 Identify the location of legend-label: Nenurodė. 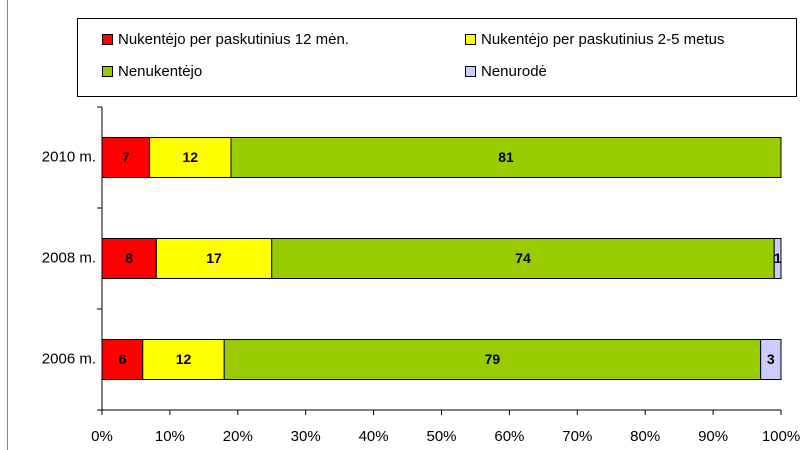
(514, 71).